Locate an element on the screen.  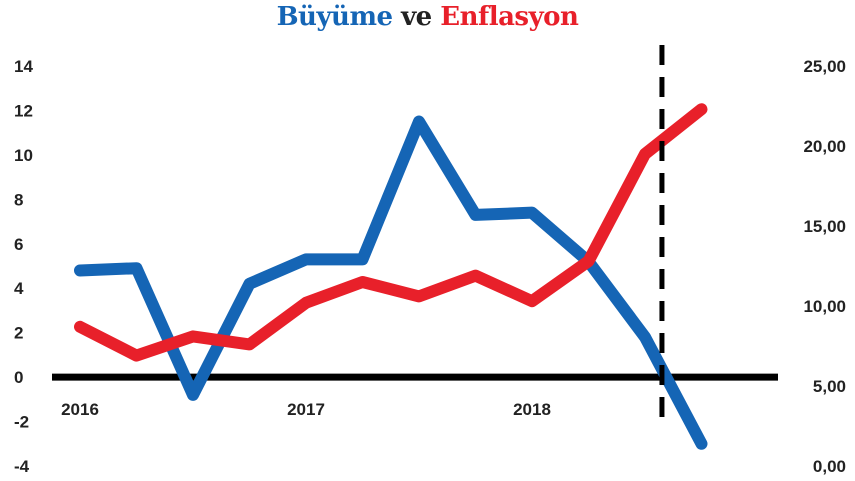
x-axis-ticks: 2016 2017 2018 is located at coordinates (306, 409).